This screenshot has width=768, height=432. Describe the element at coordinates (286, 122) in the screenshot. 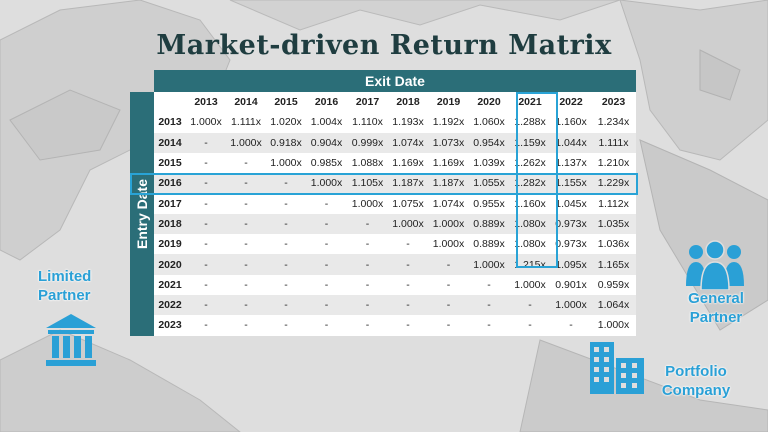

I see `matrix-cell: 1.020x` at that location.